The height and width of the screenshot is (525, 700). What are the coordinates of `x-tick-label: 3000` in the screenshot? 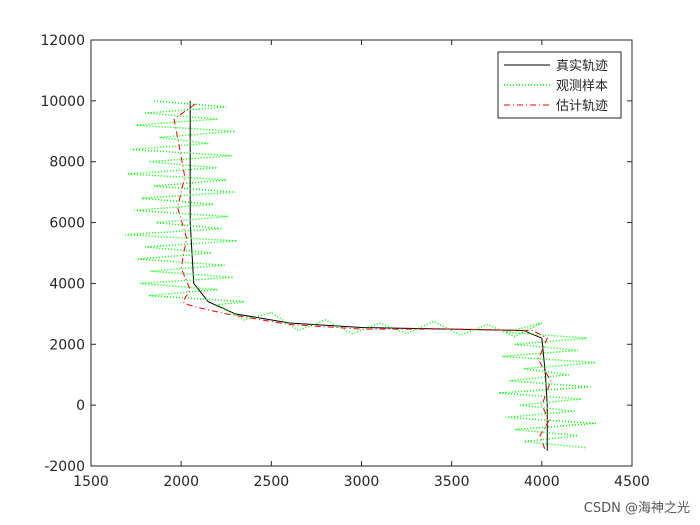 It's located at (362, 482).